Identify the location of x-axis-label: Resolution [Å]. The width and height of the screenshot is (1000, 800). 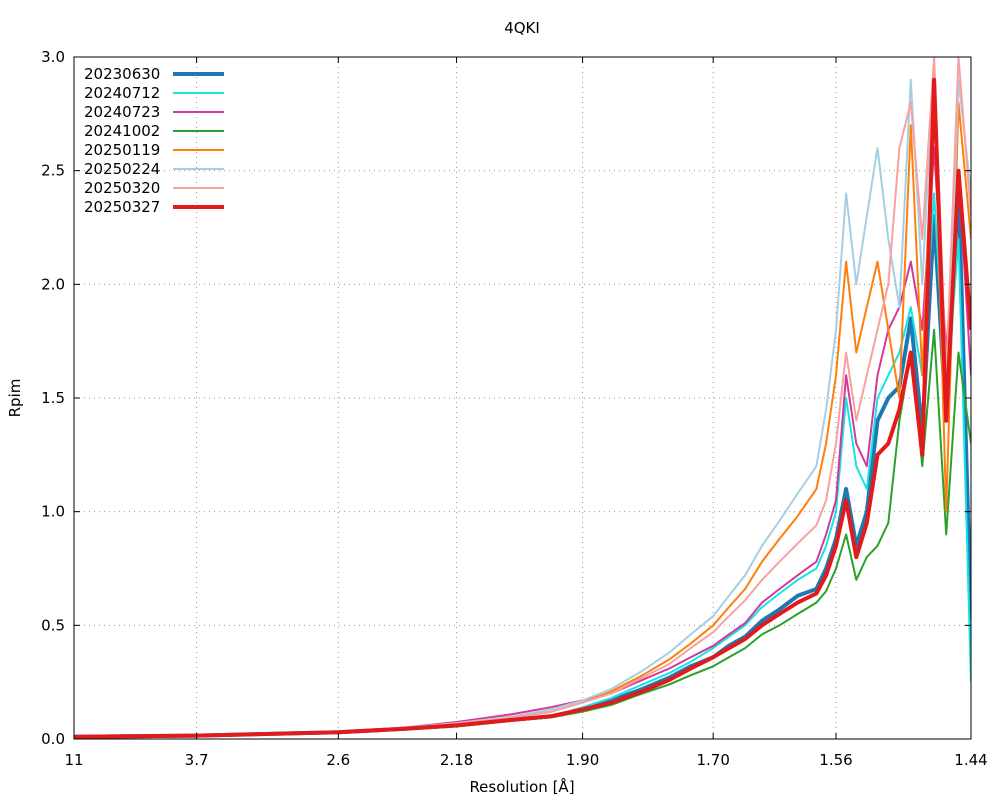
(521, 786).